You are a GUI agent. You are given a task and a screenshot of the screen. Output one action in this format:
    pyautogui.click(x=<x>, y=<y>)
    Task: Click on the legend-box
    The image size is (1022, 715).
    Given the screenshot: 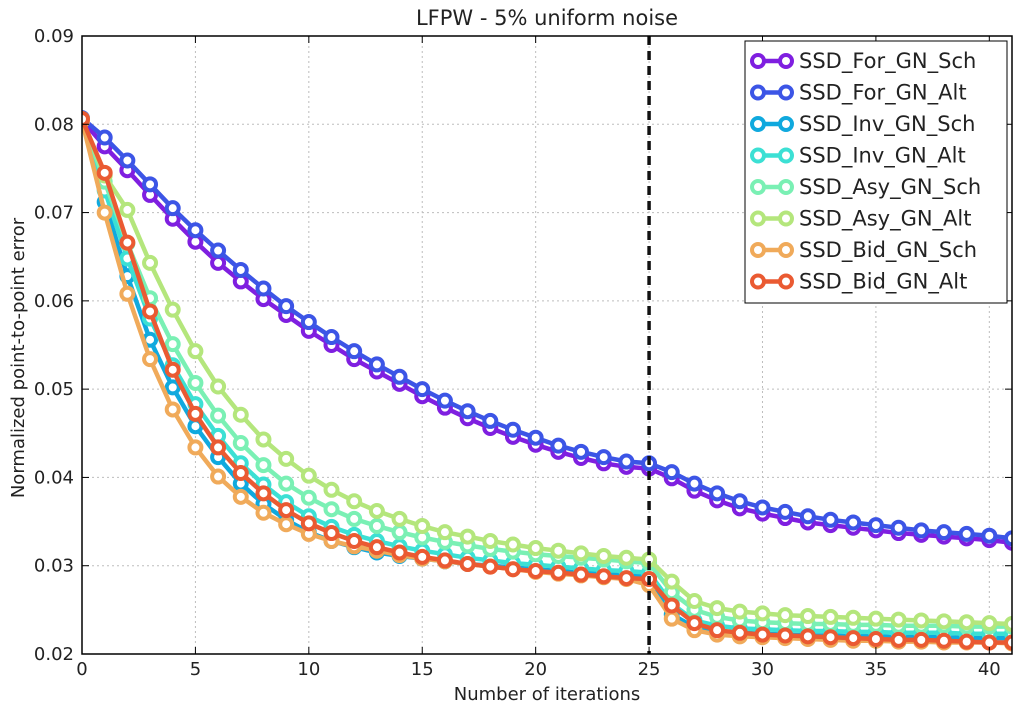 What is the action you would take?
    pyautogui.click(x=876, y=172)
    